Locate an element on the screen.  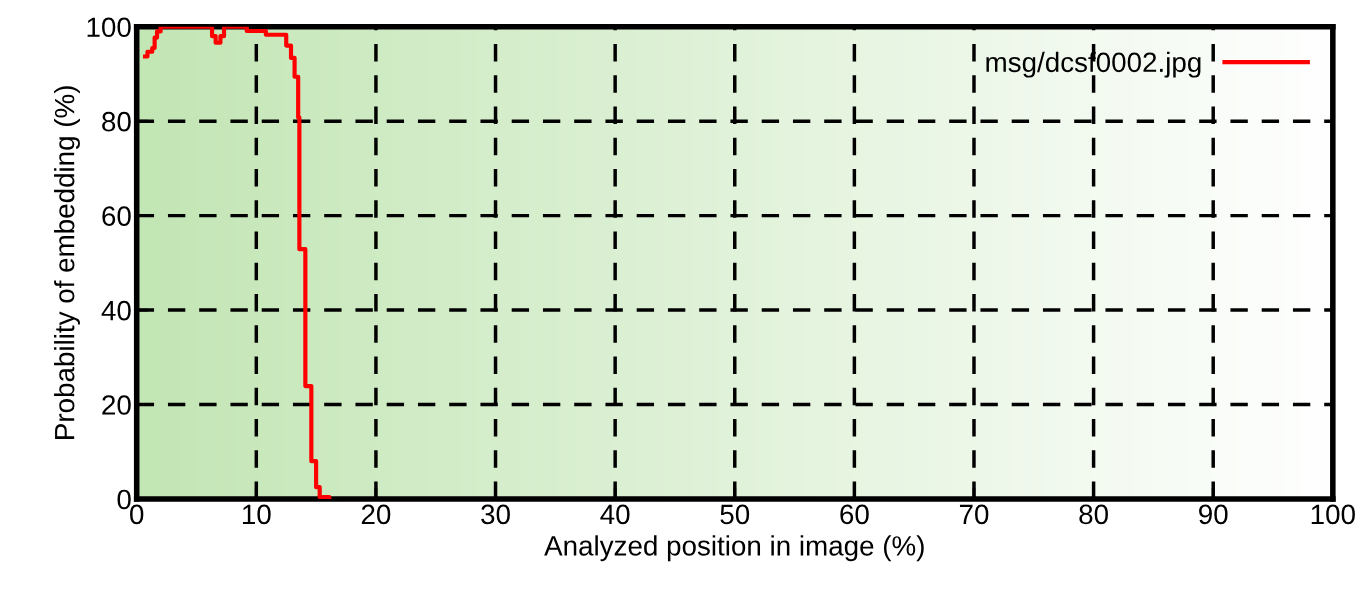
x-tick-label: 30 is located at coordinates (495, 514).